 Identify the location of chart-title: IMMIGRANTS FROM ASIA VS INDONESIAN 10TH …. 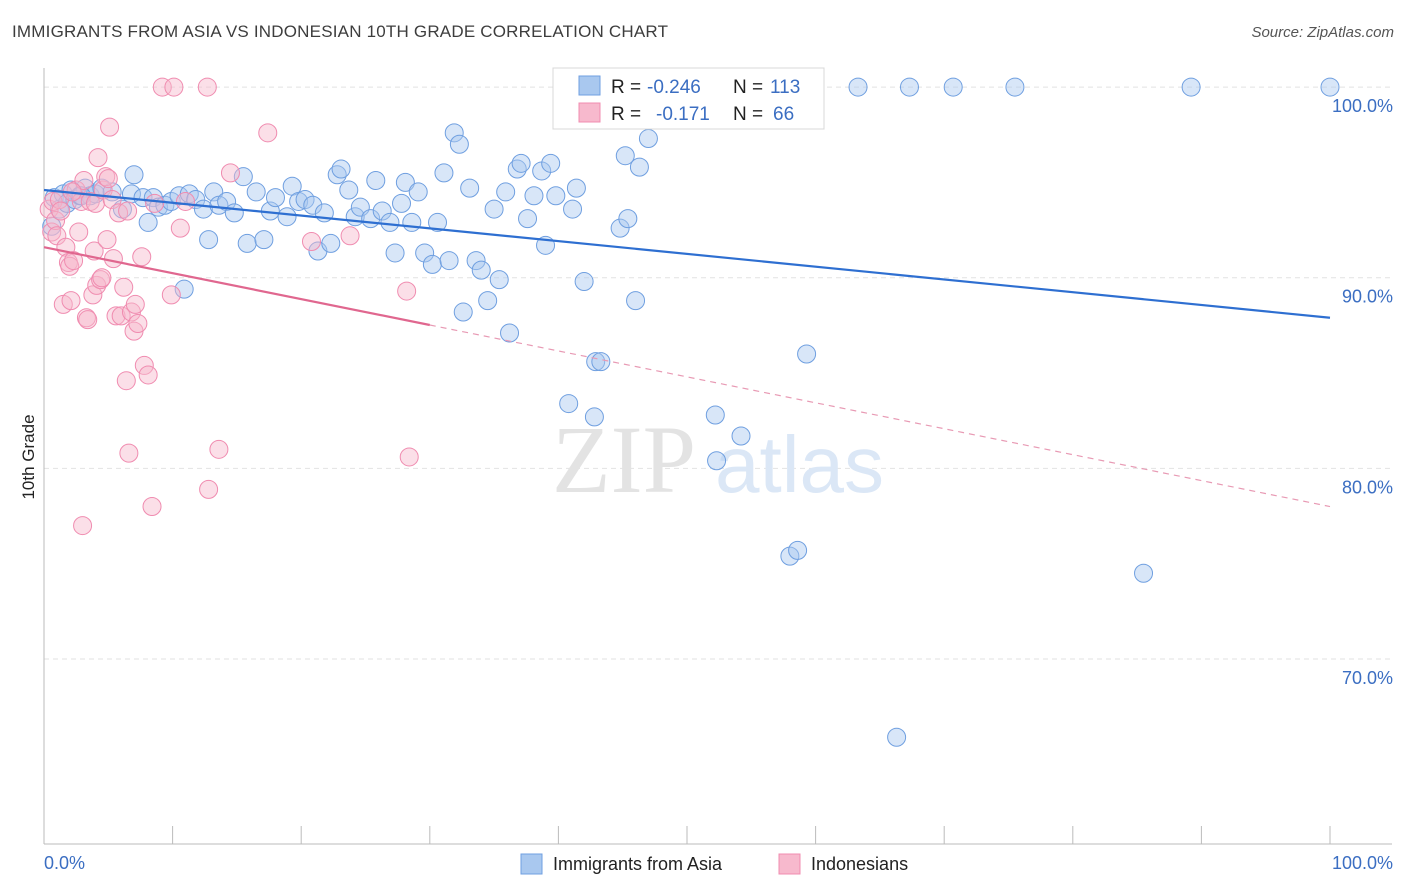
(340, 31).